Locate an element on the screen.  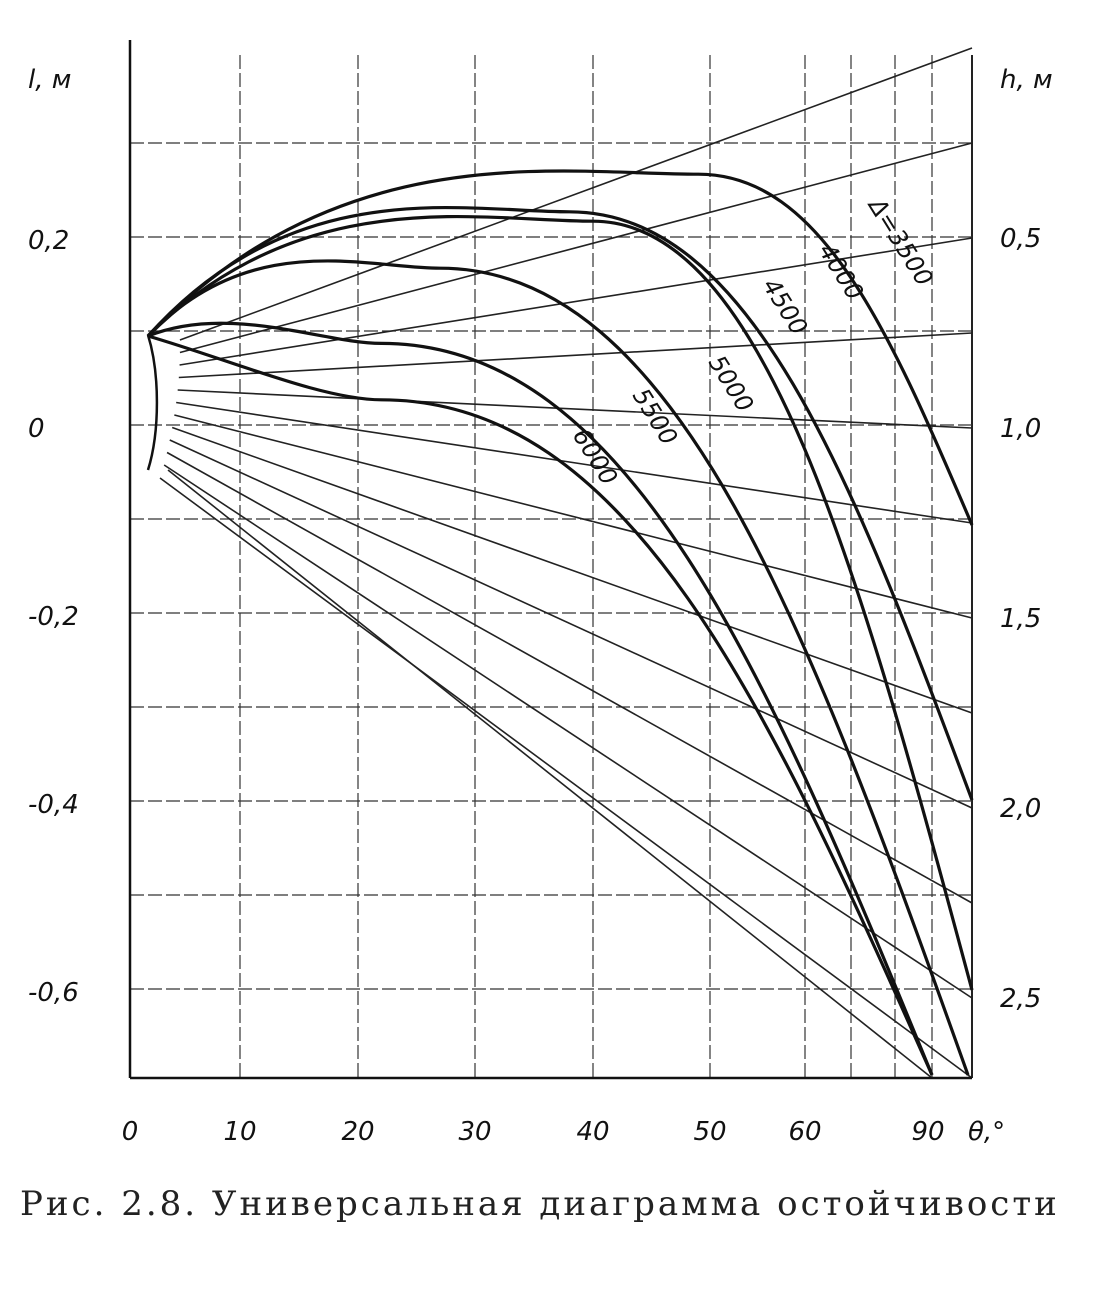
x-tick-label: 20 is located at coordinates (357, 1132).